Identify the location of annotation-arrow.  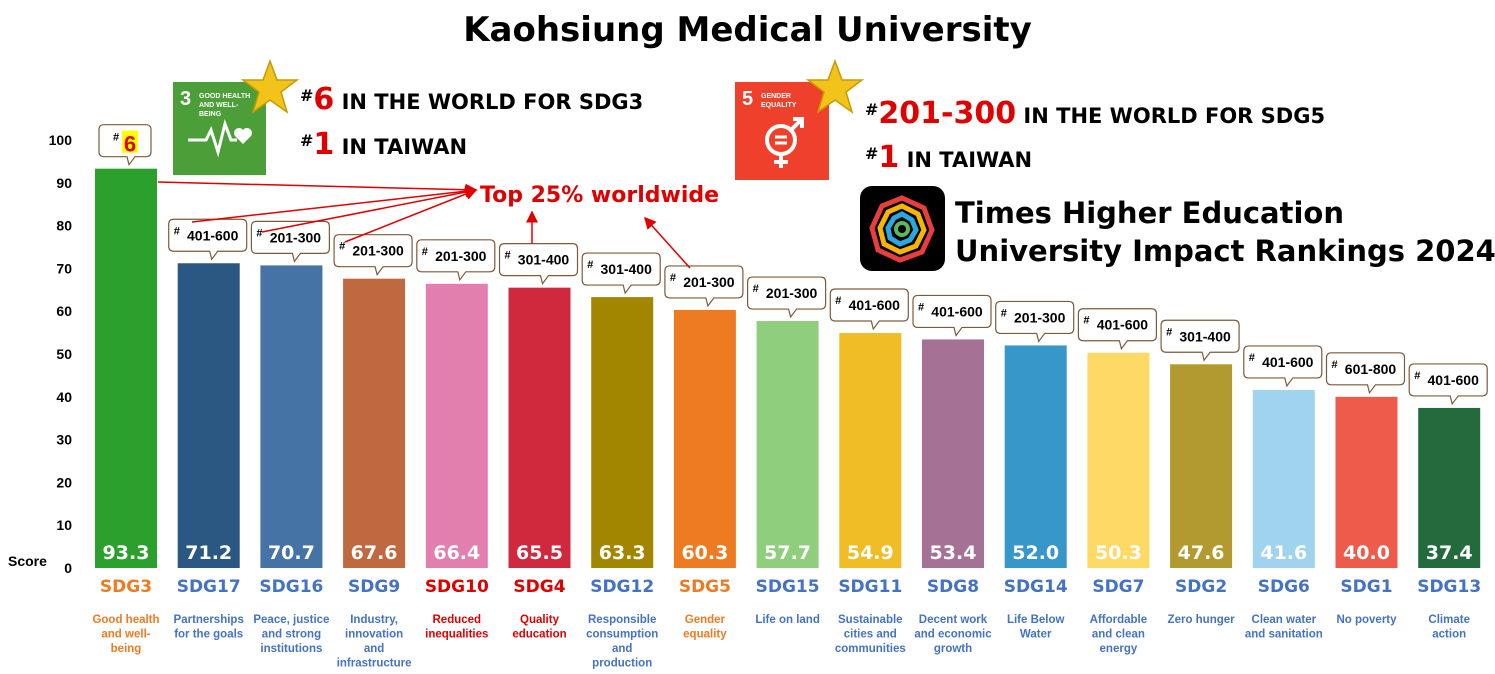
(334, 204).